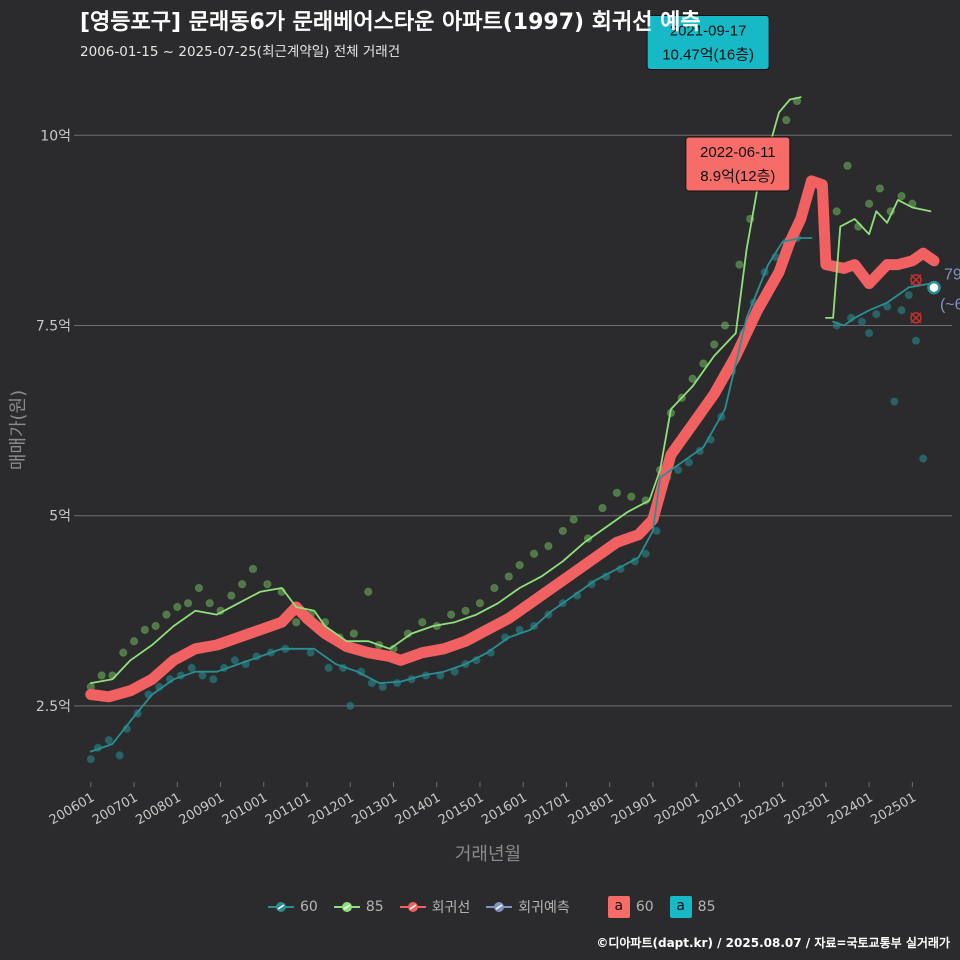 The width and height of the screenshot is (960, 960). I want to click on x-tick-label: 201501, so click(461, 809).